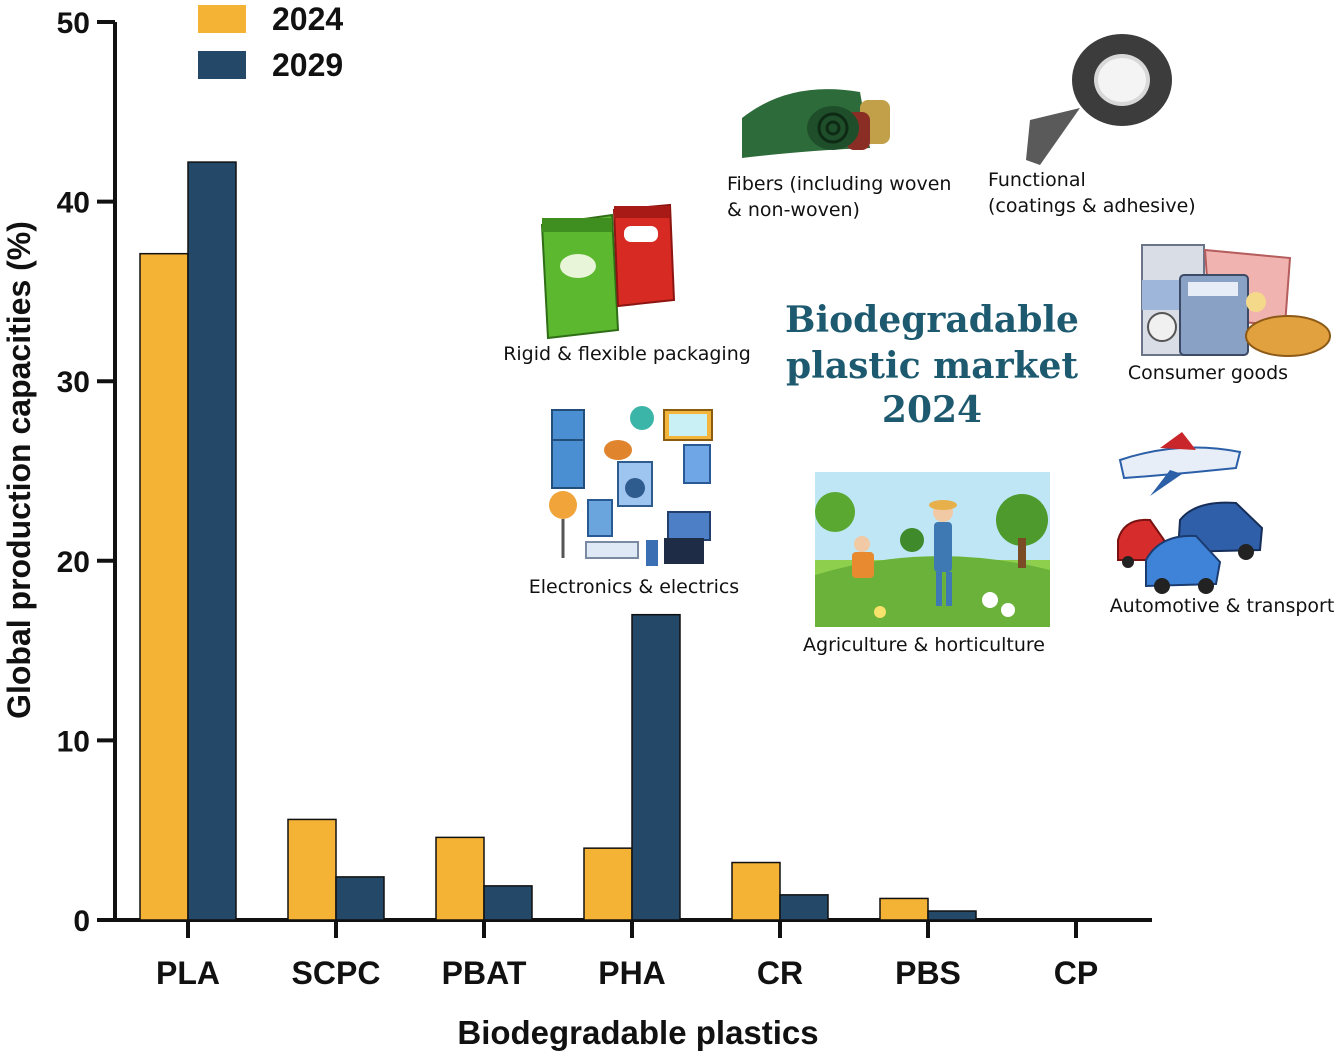 This screenshot has width=1335, height=1058. Describe the element at coordinates (270, 42) in the screenshot. I see `legend: 2024 2029` at that location.